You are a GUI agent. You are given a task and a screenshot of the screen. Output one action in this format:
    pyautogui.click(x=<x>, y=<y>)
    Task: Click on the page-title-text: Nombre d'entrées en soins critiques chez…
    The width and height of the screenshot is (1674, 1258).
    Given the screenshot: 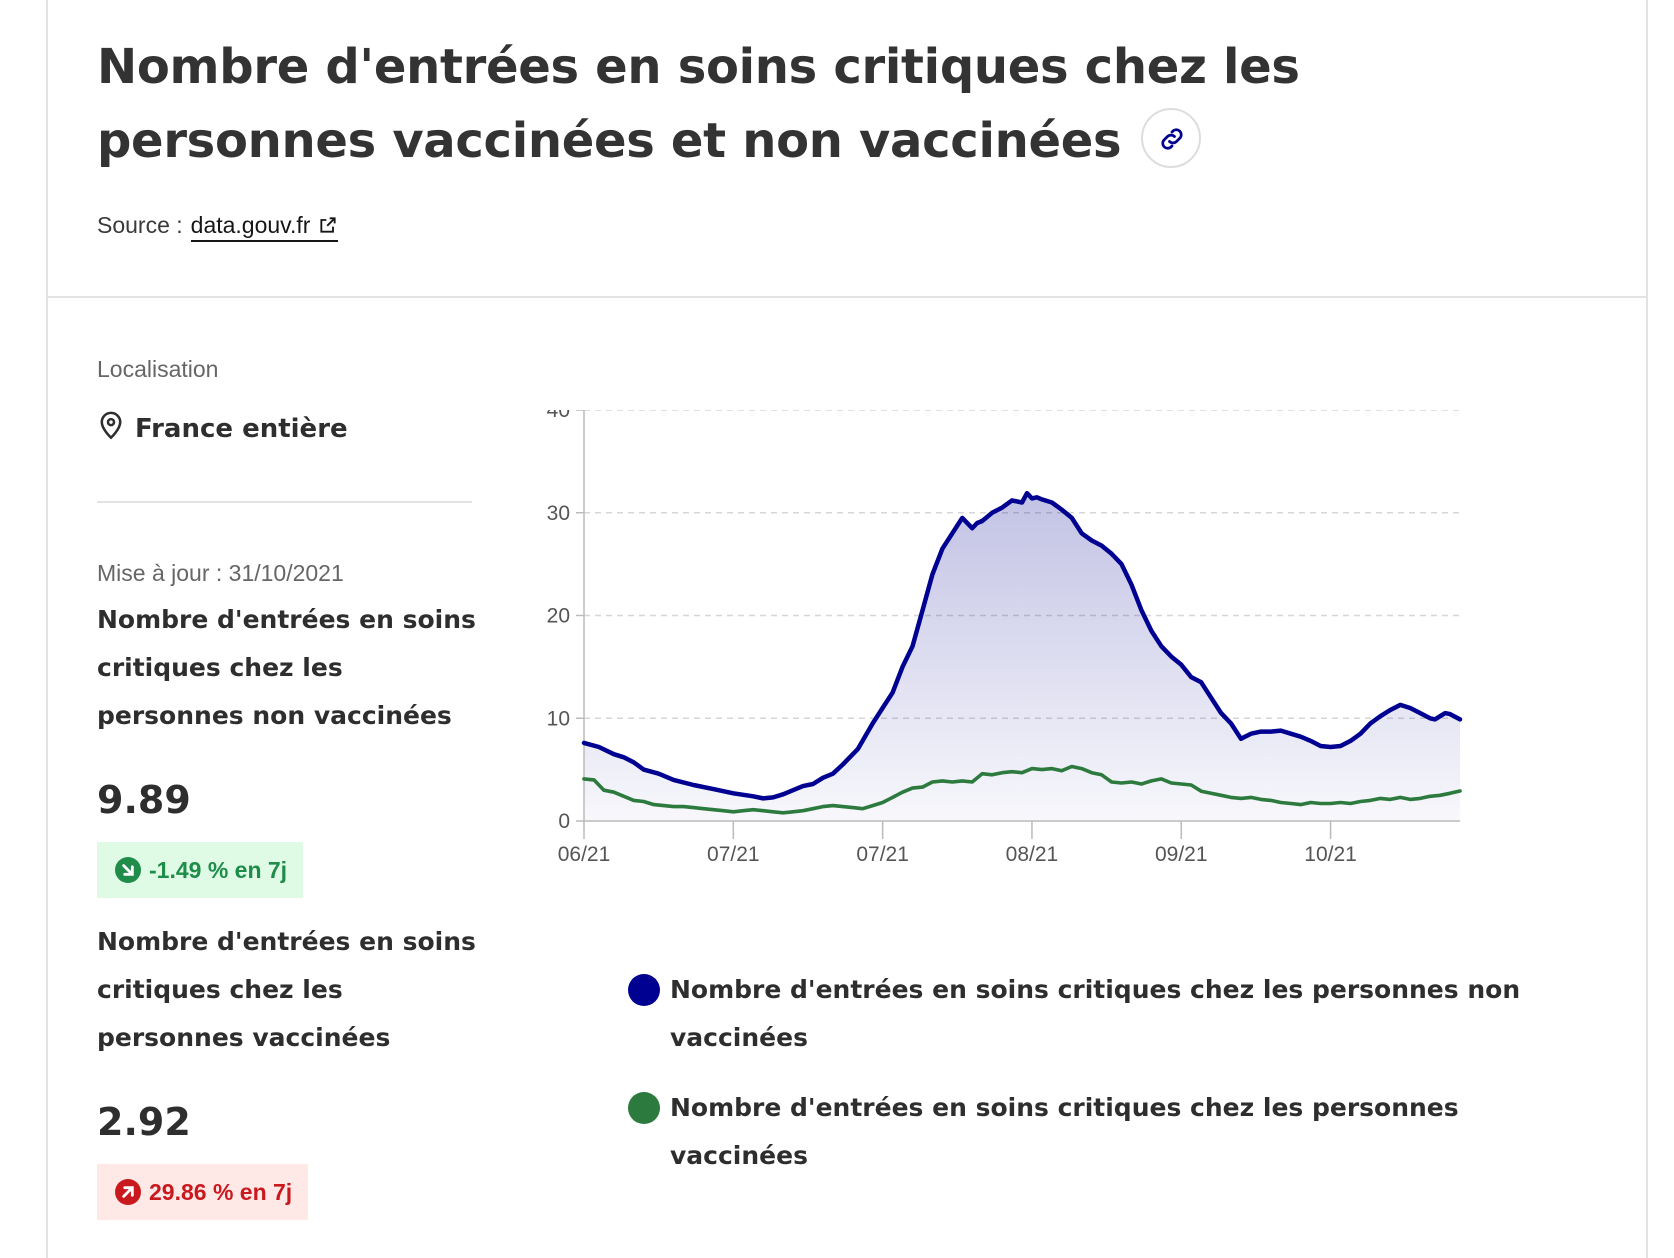 What is the action you would take?
    pyautogui.click(x=698, y=104)
    